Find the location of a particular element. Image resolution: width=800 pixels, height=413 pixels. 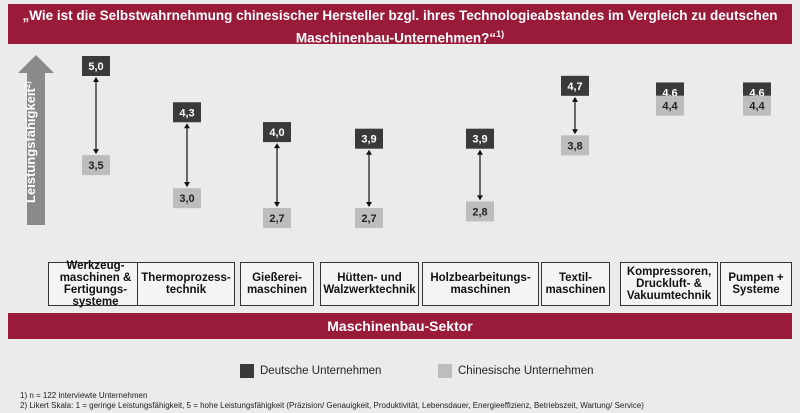

category-label: Pumpen + Systeme is located at coordinates (756, 284).